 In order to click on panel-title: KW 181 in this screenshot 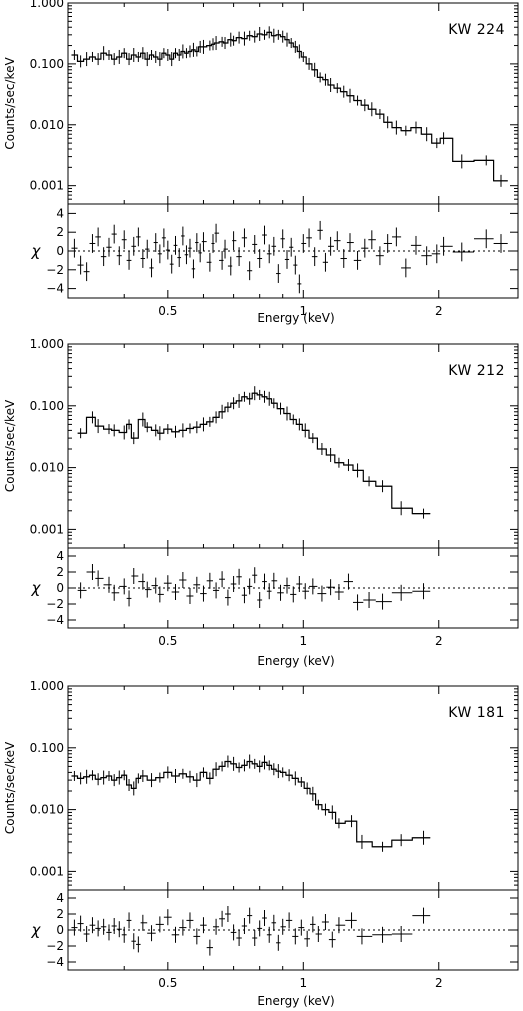, I will do `click(476, 713)`.